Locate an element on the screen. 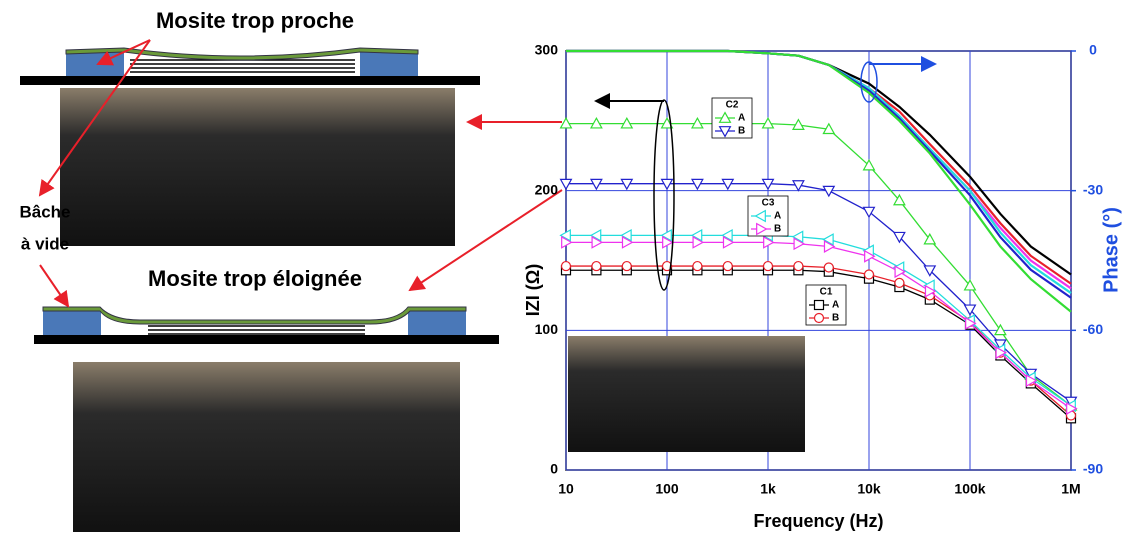  y-tick-label: 200 is located at coordinates (547, 189).